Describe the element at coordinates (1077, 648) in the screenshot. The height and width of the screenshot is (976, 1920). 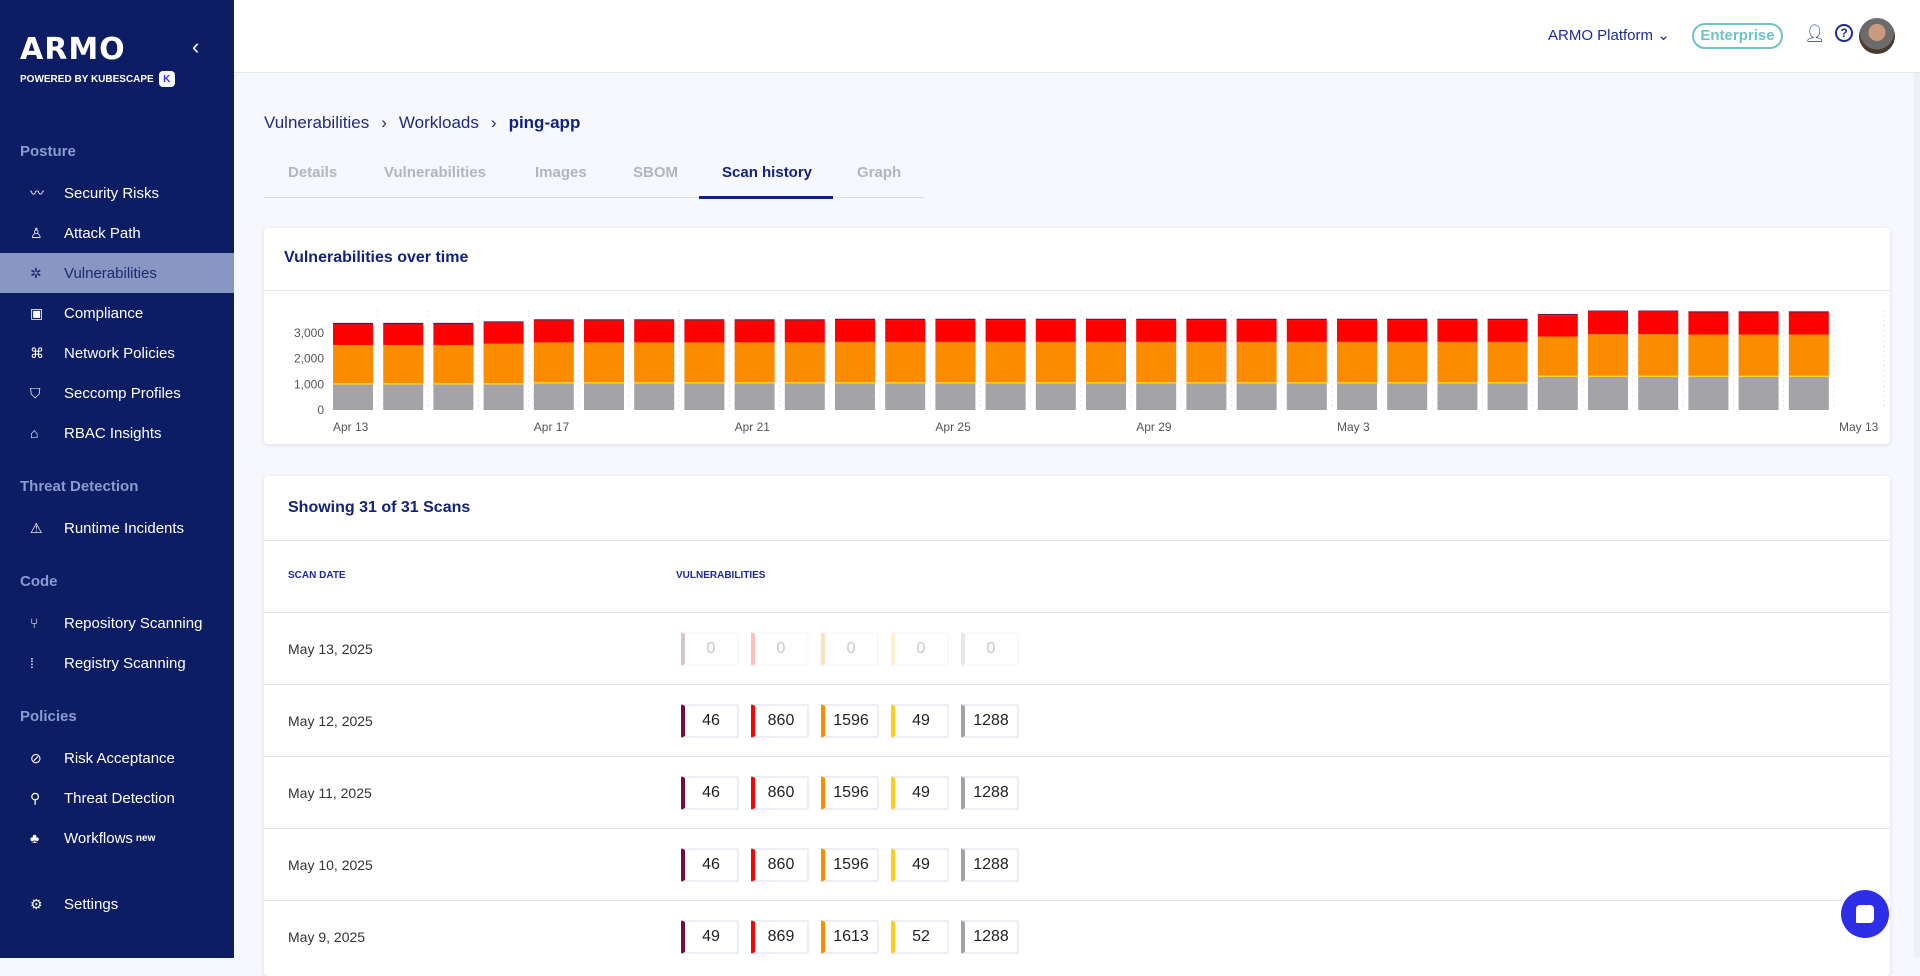
I see `table-row: May 13, 2025 0 0 0 0 0` at that location.